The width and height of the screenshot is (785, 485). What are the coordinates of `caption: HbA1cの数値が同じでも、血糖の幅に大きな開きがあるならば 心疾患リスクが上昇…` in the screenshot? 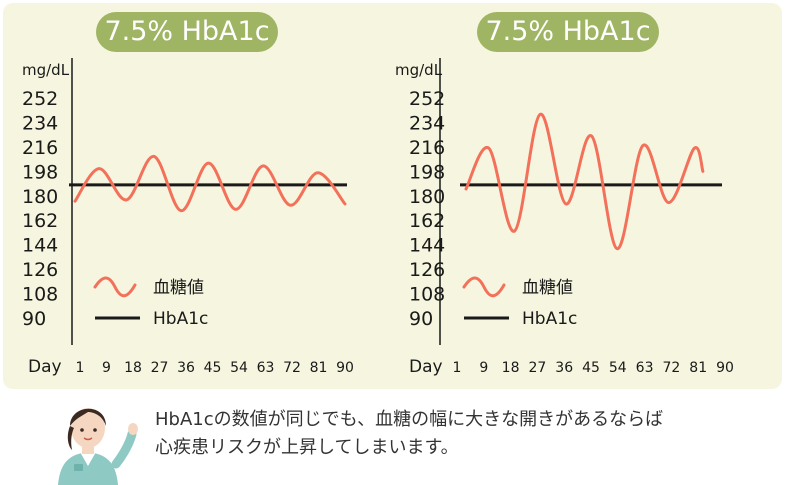 It's located at (460, 434).